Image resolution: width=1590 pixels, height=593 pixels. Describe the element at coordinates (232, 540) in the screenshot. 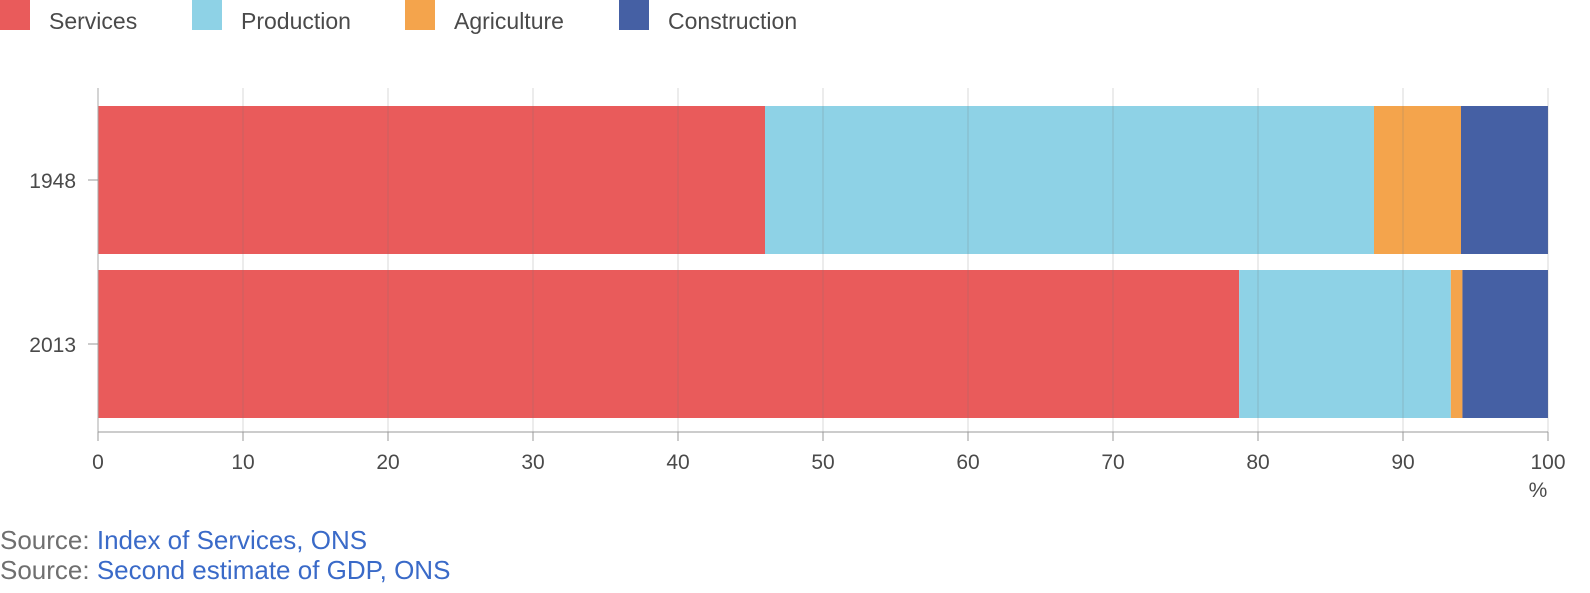

I see `source-link-index-of-services: Index of Services, ONS` at that location.